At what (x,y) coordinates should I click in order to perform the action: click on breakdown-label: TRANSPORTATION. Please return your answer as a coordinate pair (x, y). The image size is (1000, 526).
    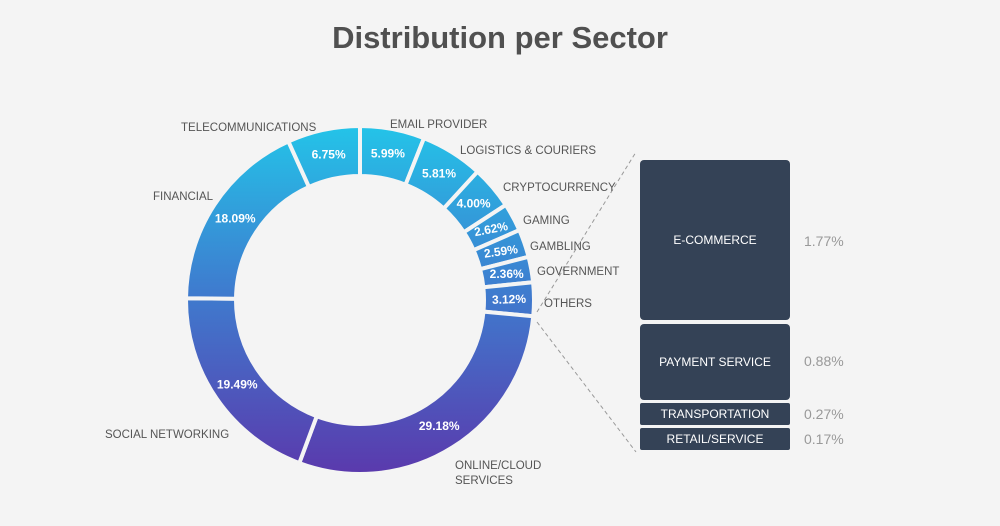
    Looking at the image, I should click on (715, 414).